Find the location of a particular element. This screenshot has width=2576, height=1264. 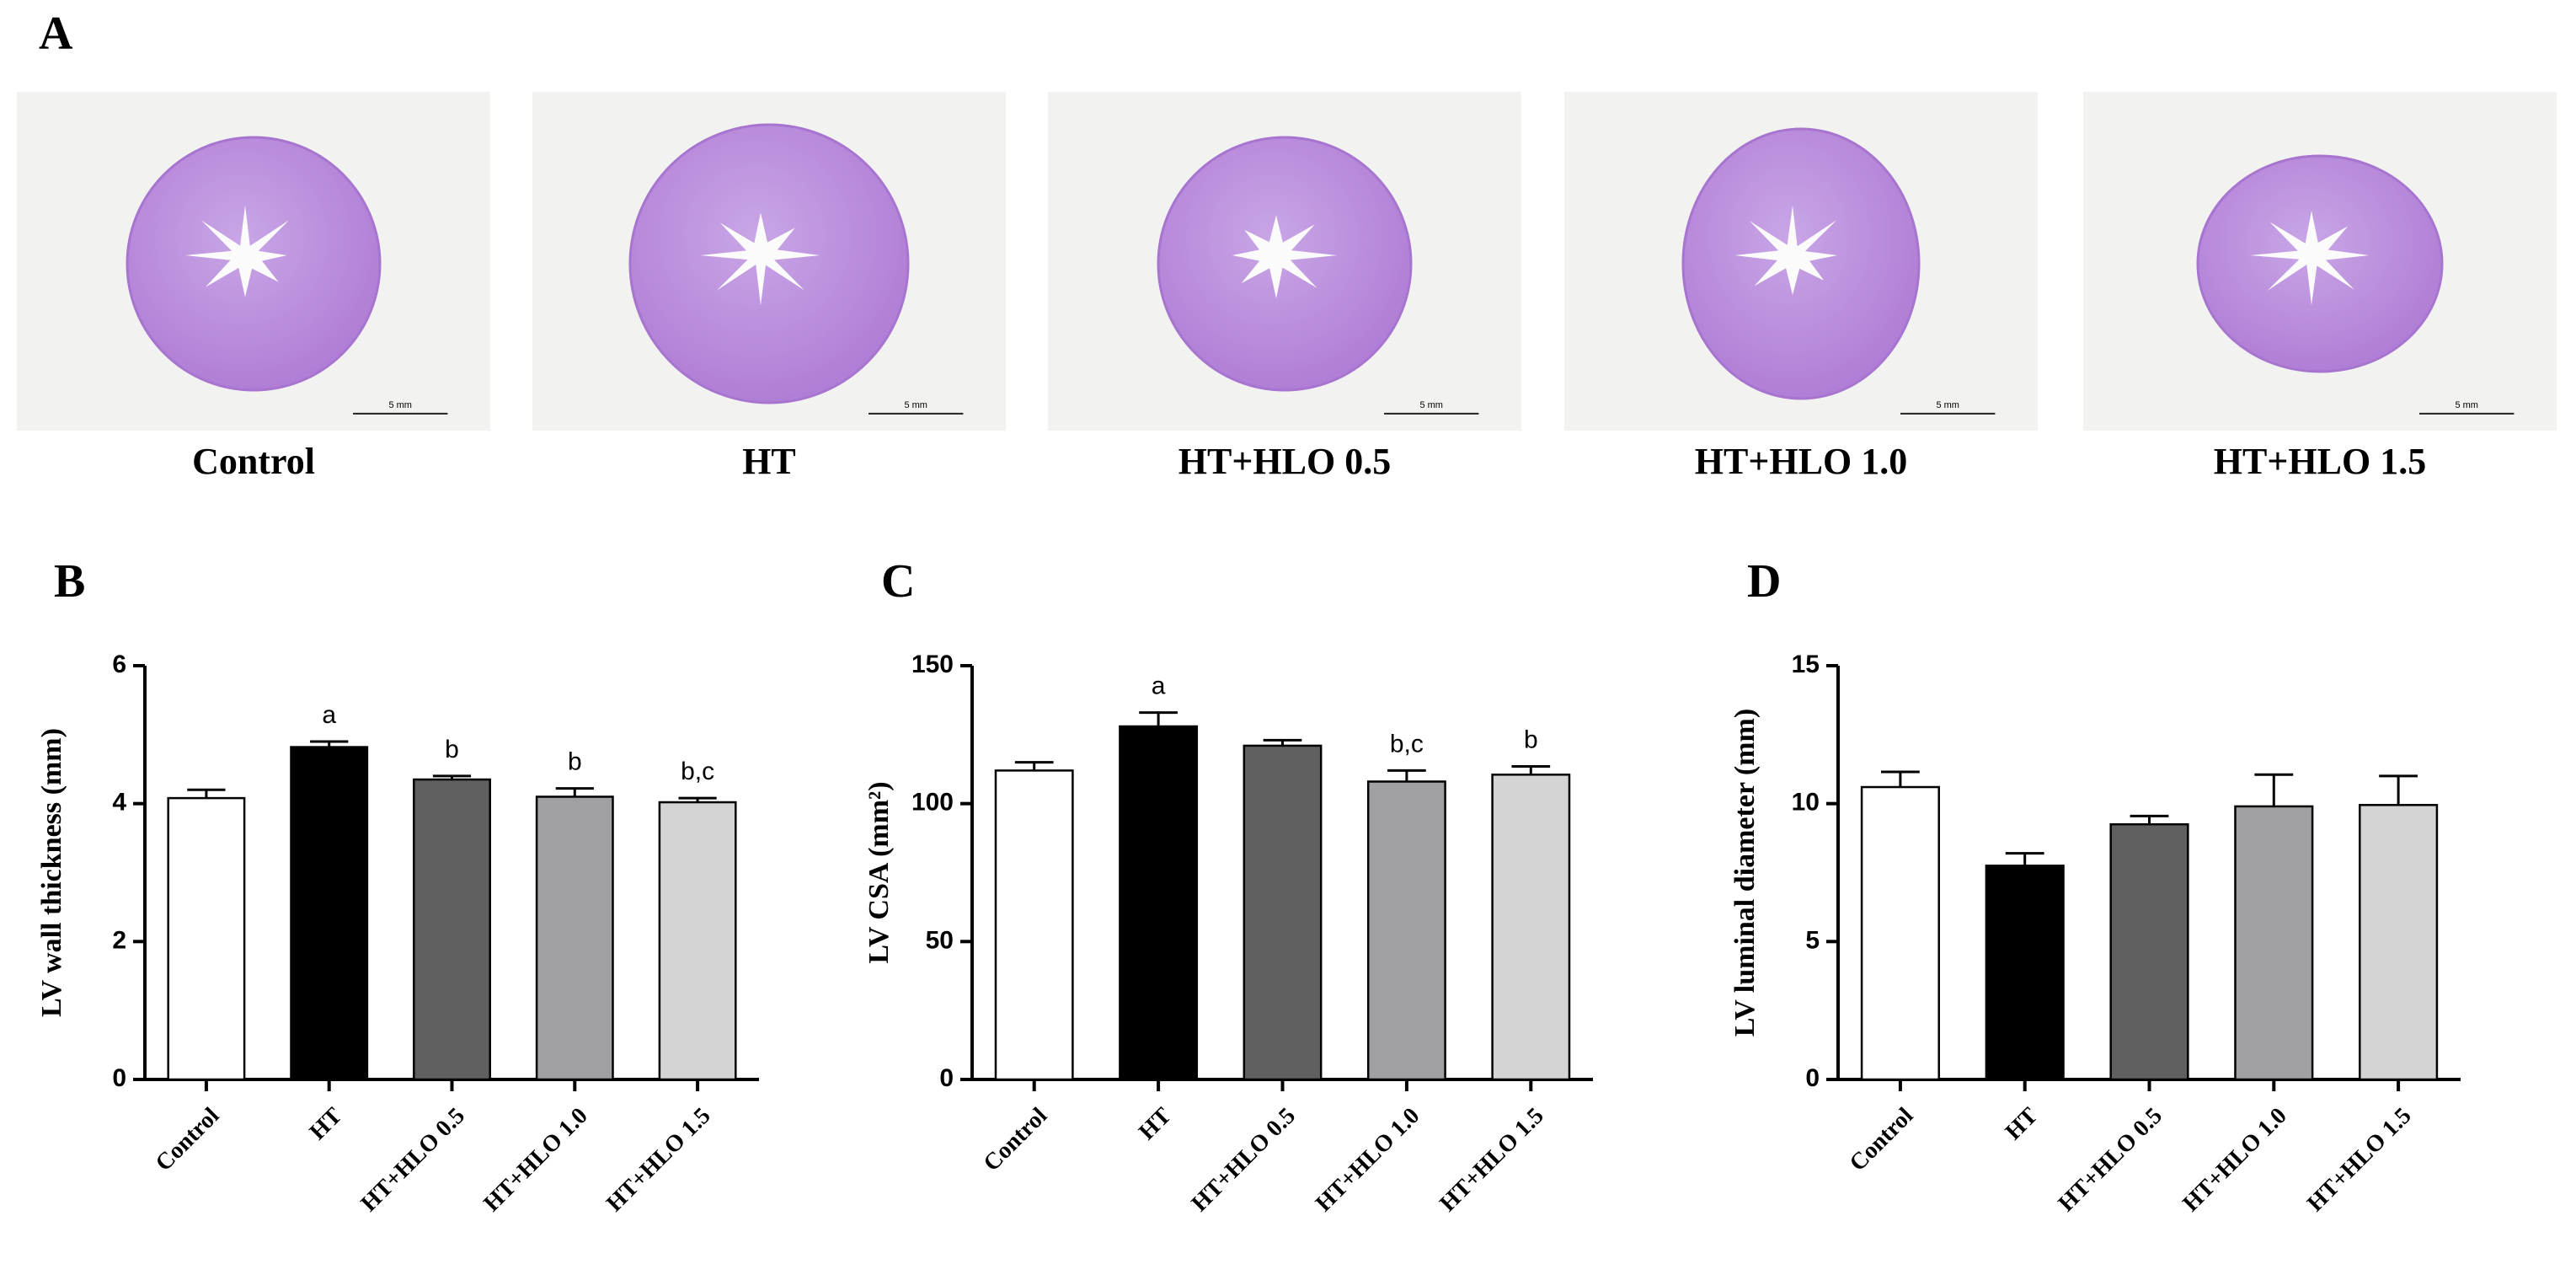

y-tick-label: 100 is located at coordinates (932, 803).